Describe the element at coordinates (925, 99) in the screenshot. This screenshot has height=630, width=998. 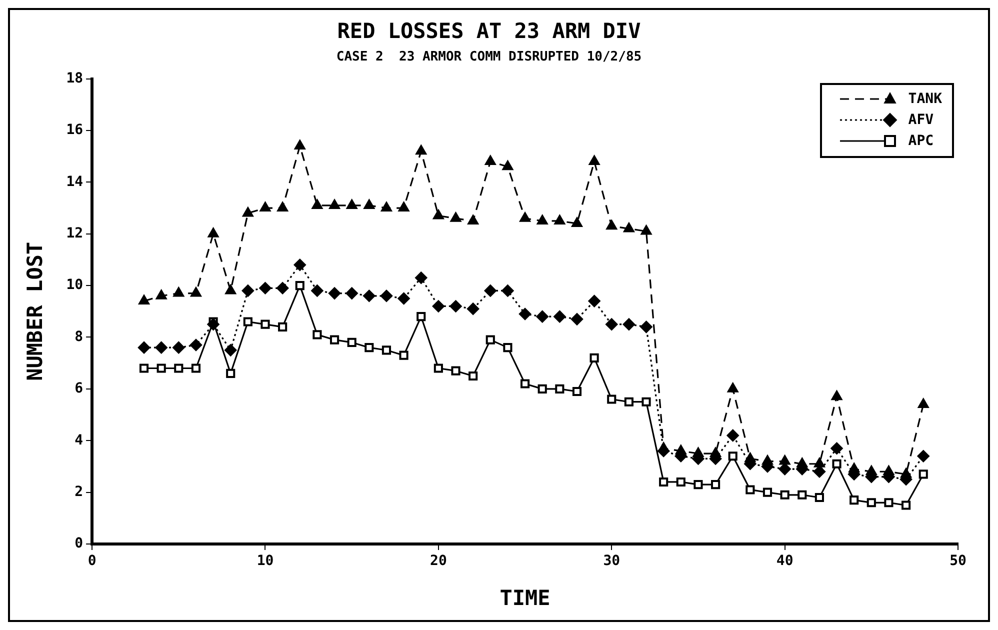
I see `legend-label: TANK` at that location.